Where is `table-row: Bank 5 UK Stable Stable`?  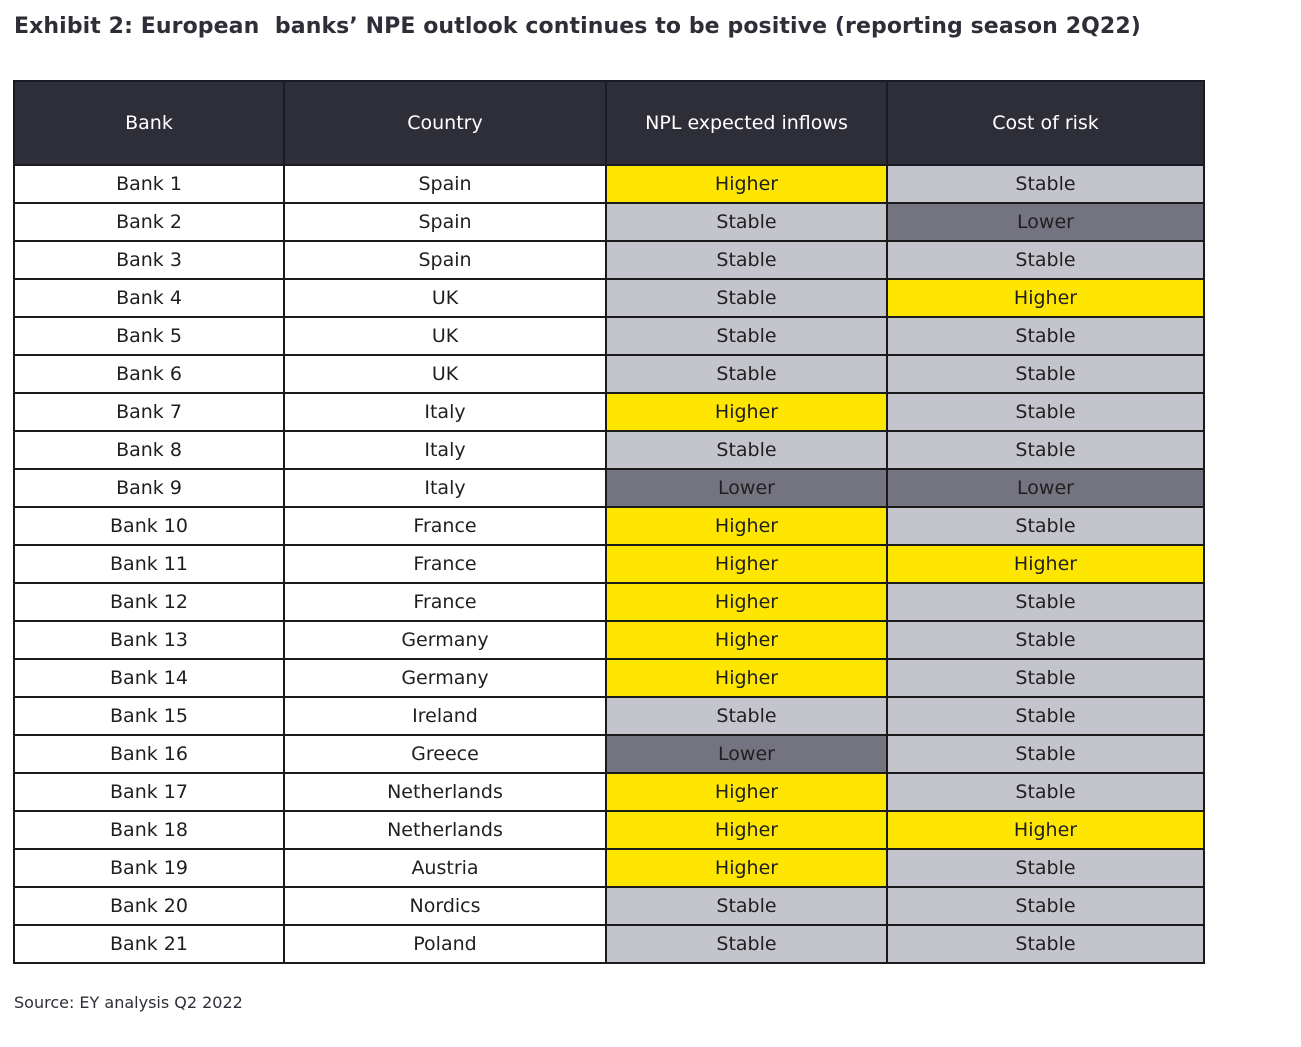 table-row: Bank 5 UK Stable Stable is located at coordinates (609, 336).